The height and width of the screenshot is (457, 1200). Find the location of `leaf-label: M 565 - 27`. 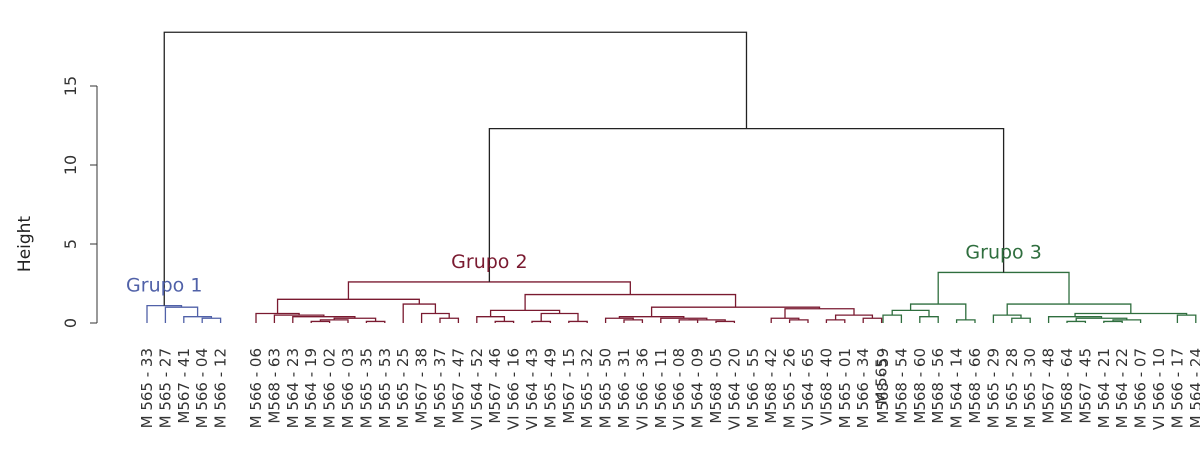

leaf-label: M 565 - 27 is located at coordinates (165, 388).